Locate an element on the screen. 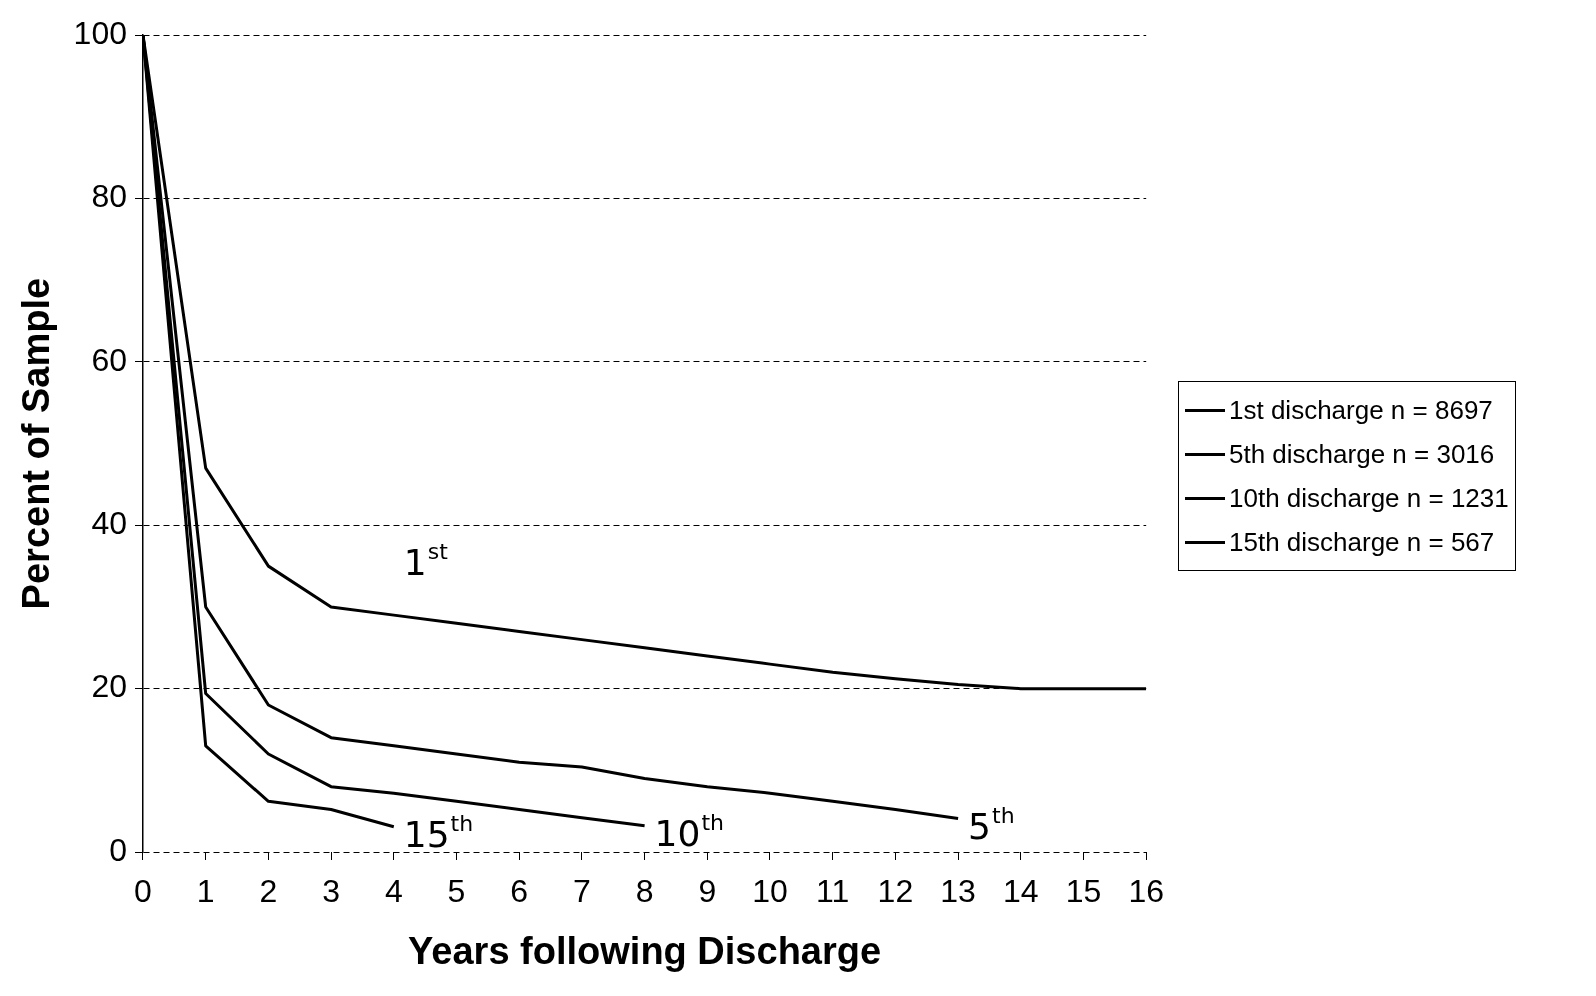 Image resolution: width=1596 pixels, height=996 pixels. legend-label: 5th discharge n = 3016 is located at coordinates (1362, 454).